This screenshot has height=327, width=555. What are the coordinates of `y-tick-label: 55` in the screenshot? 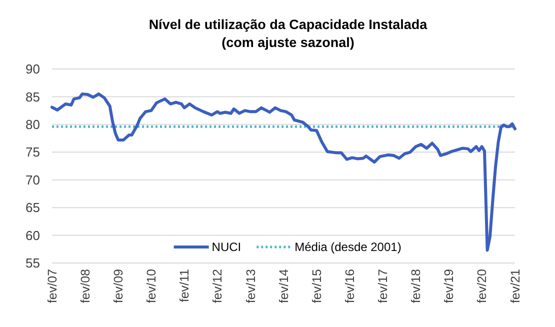 It's located at (33, 263).